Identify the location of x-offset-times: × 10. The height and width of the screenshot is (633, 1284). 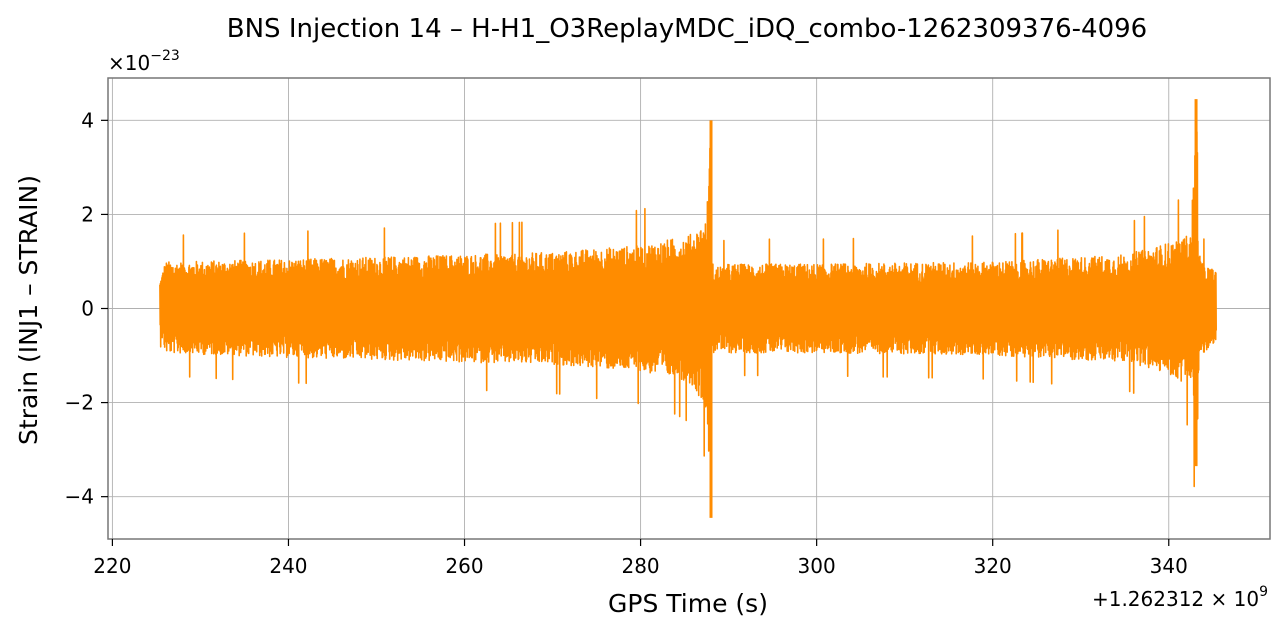
(1231, 599).